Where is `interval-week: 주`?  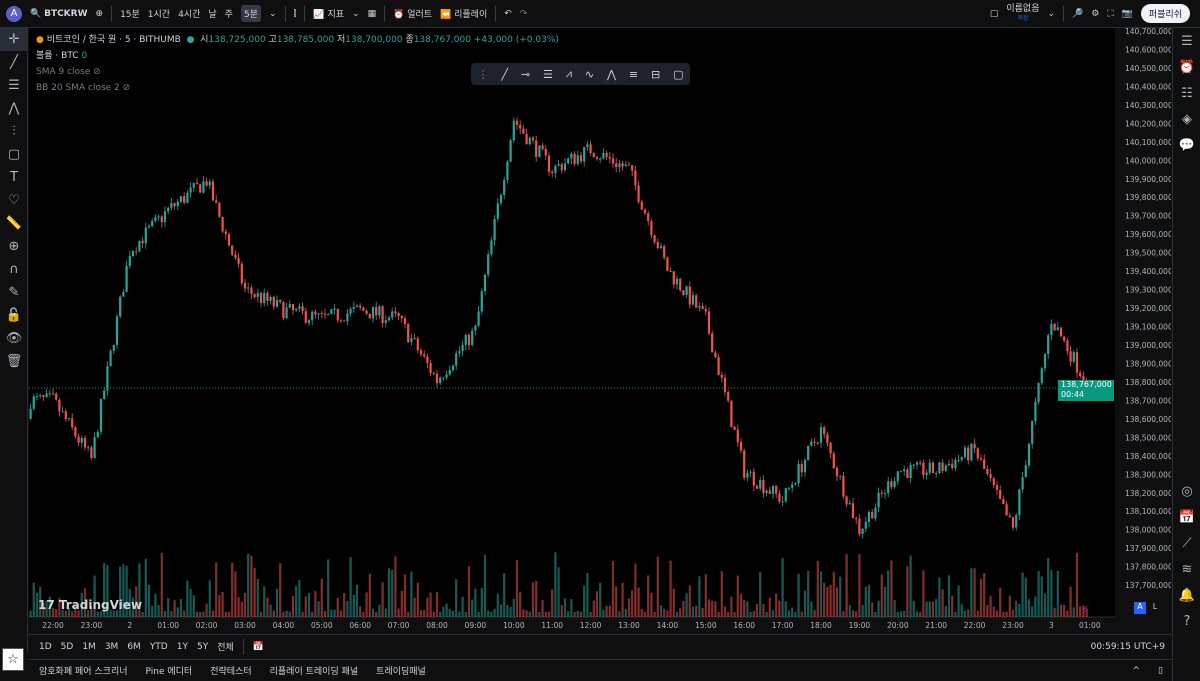 interval-week: 주 is located at coordinates (228, 15).